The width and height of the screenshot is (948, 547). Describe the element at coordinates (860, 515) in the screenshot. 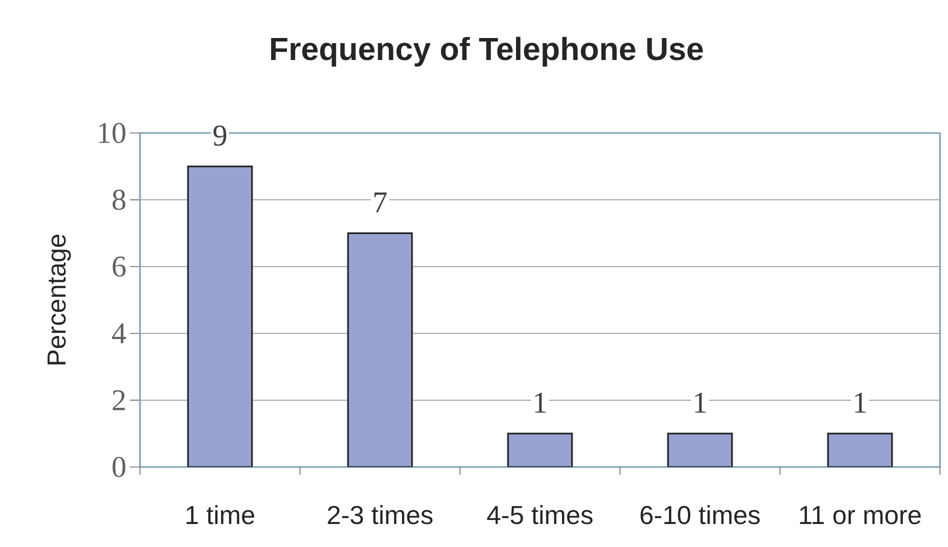

I see `x-tick-label: 11 or more` at that location.